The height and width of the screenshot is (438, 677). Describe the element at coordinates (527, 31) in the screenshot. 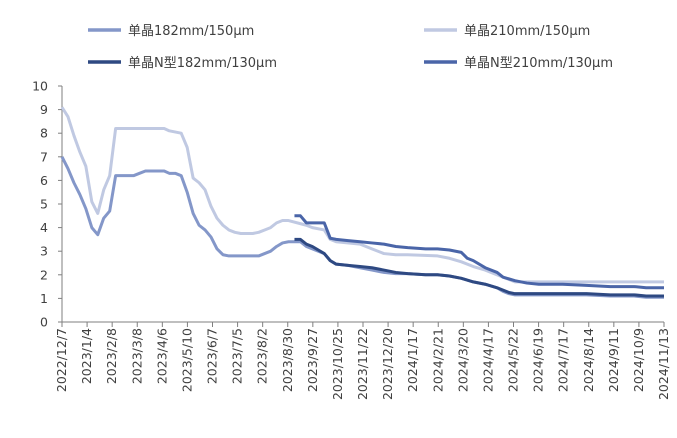

I see `legend-label-2: 单晶210mm/150μm` at that location.